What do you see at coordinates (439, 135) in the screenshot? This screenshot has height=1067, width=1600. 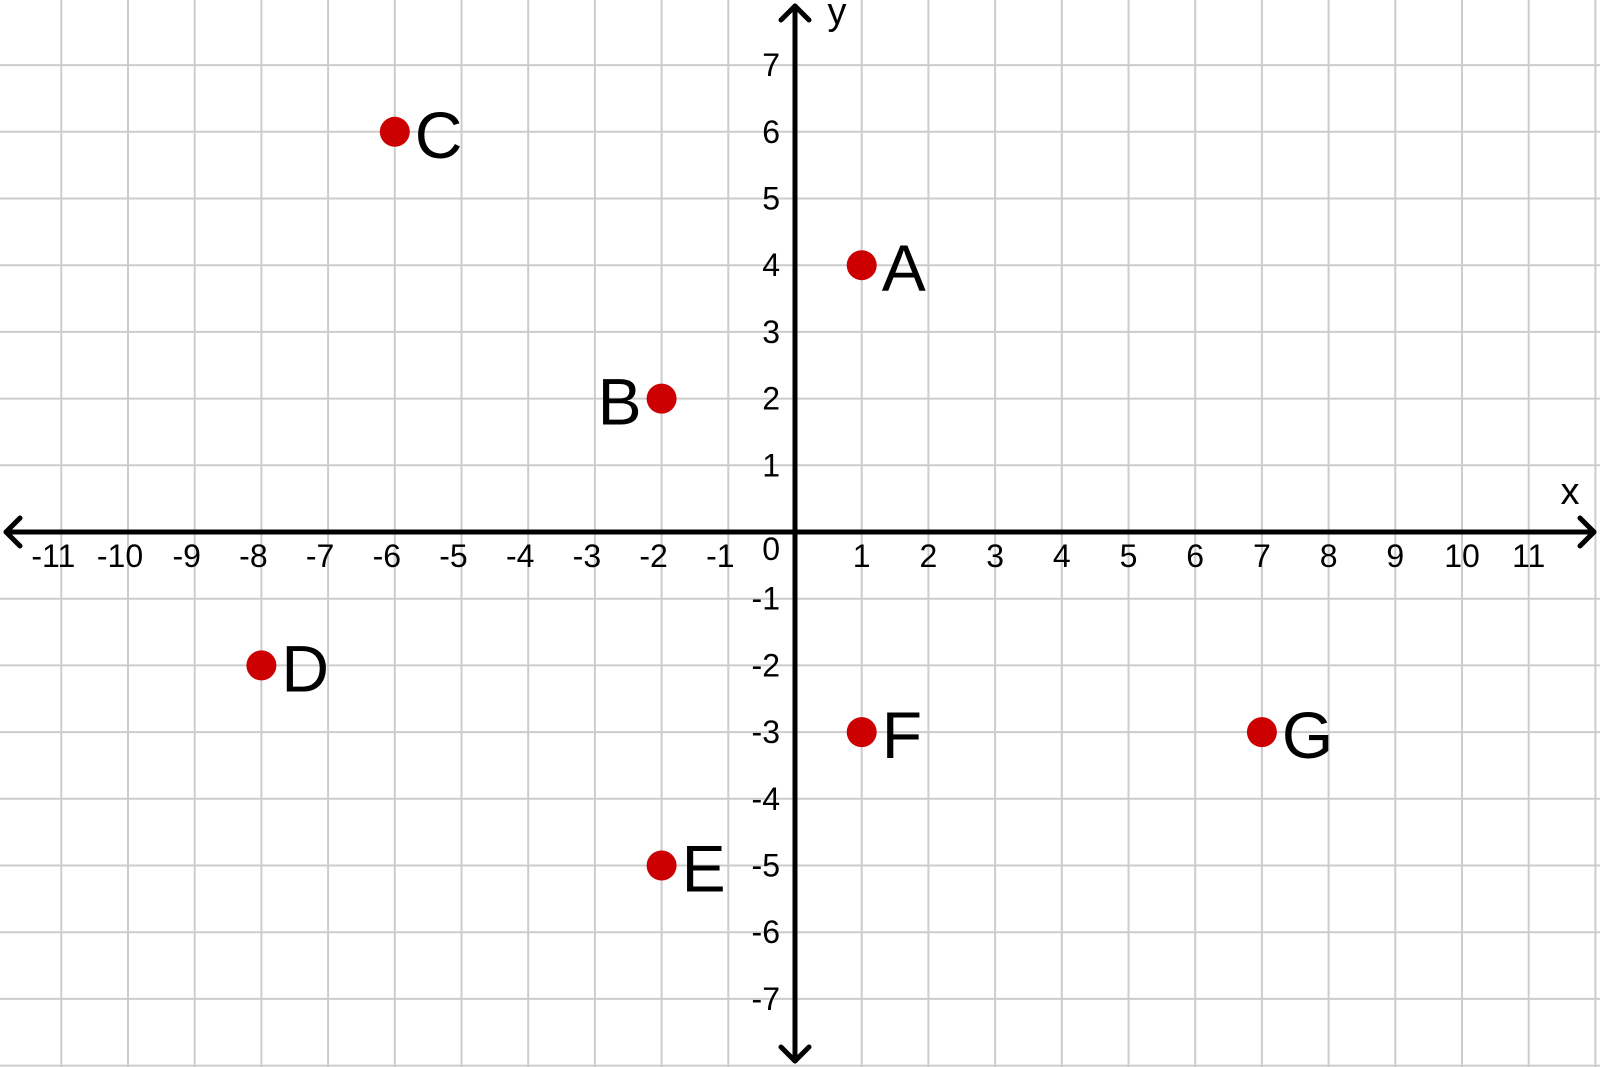 I see `point-label-c: C` at bounding box center [439, 135].